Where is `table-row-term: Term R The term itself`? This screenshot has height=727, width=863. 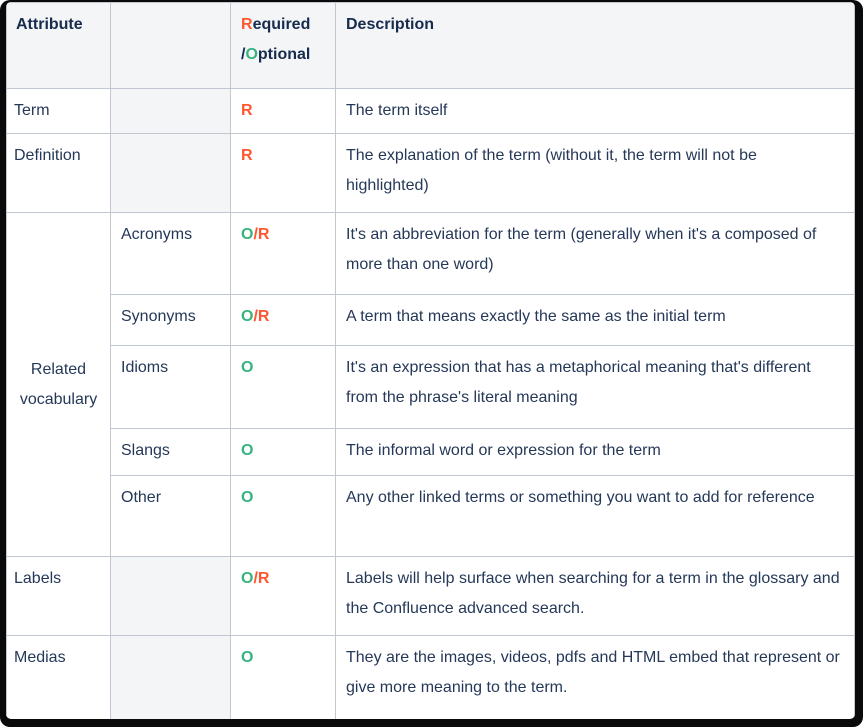 table-row-term: Term R The term itself is located at coordinates (430, 111).